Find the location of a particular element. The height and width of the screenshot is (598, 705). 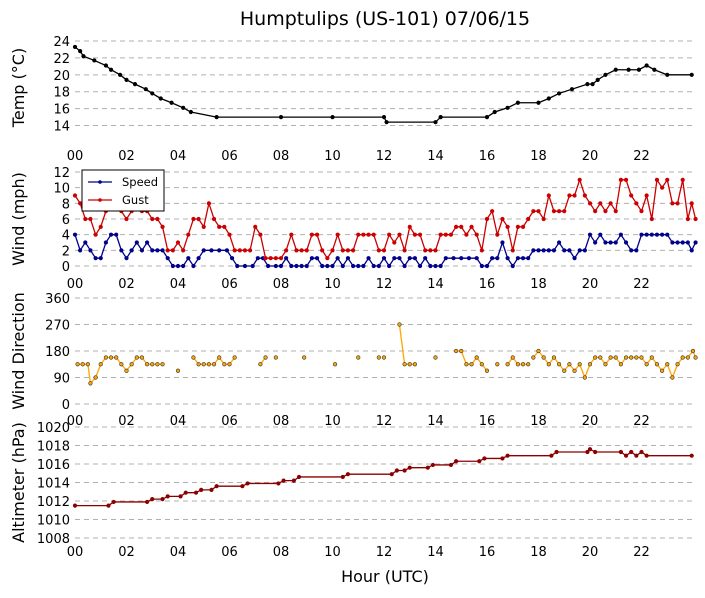

x-tick-label: 08 is located at coordinates (281, 552).